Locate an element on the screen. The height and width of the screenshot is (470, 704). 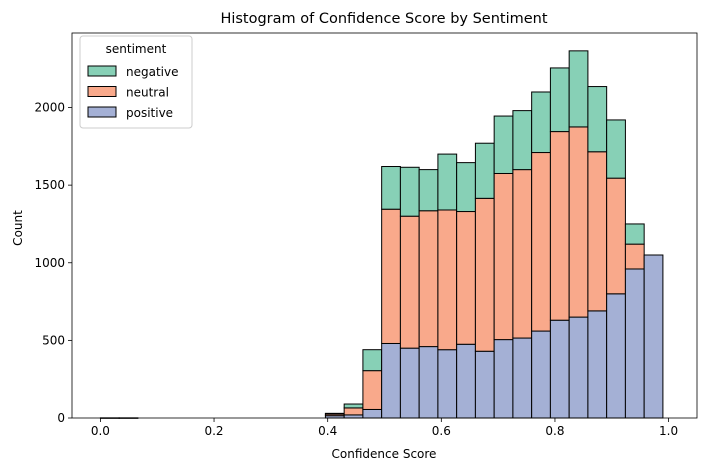
y-tick-label: 500 is located at coordinates (53, 340).